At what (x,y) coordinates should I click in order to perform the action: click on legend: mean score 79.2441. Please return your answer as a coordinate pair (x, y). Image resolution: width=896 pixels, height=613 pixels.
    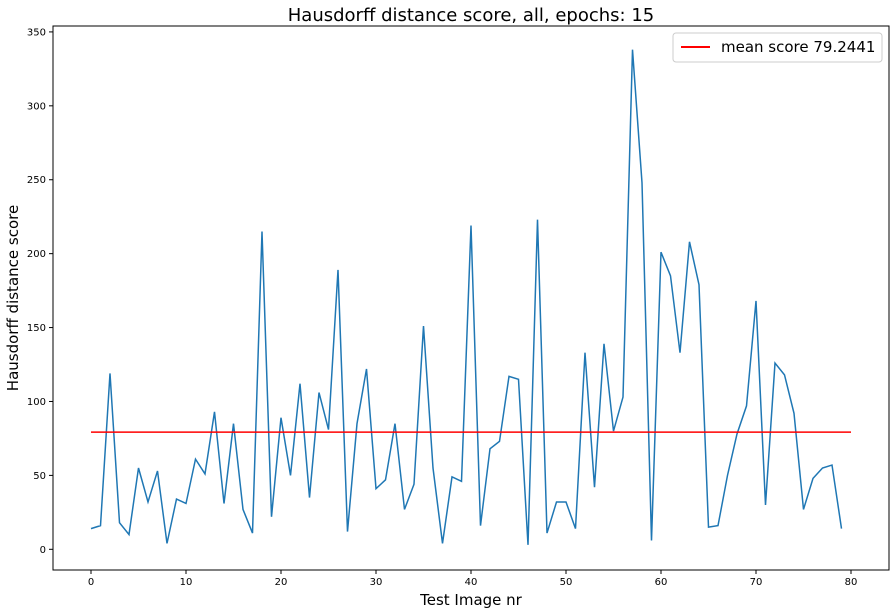
    Looking at the image, I should click on (777, 47).